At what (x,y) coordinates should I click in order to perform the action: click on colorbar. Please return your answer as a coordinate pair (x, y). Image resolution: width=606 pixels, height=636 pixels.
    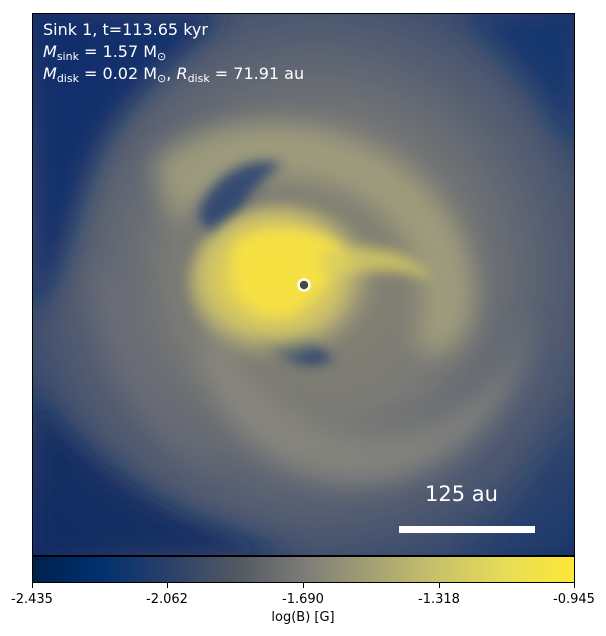
    Looking at the image, I should click on (303, 569).